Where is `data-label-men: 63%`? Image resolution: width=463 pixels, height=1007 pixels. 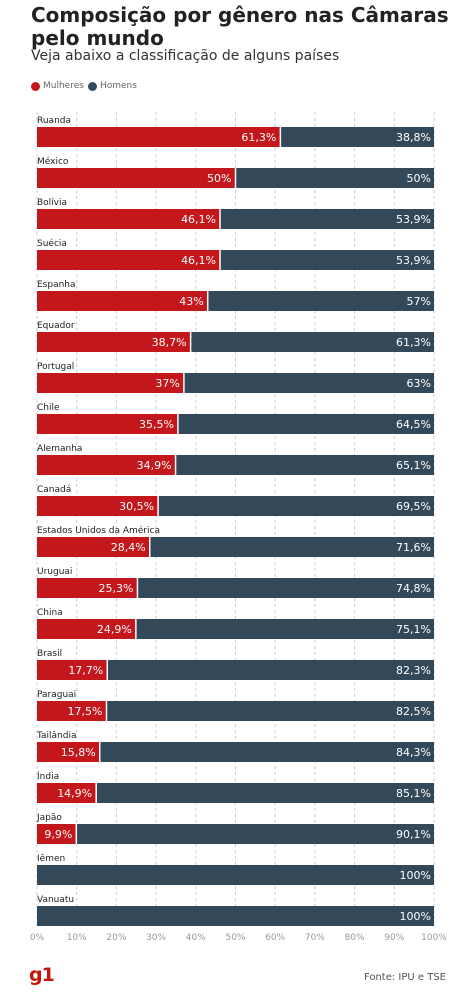
data-label-men: 63% is located at coordinates (419, 383).